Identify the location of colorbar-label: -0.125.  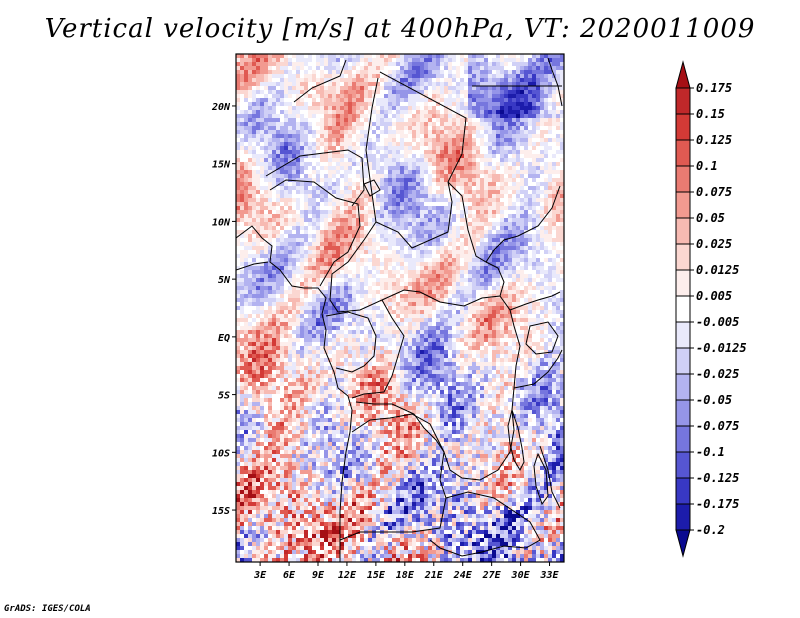
(717, 478).